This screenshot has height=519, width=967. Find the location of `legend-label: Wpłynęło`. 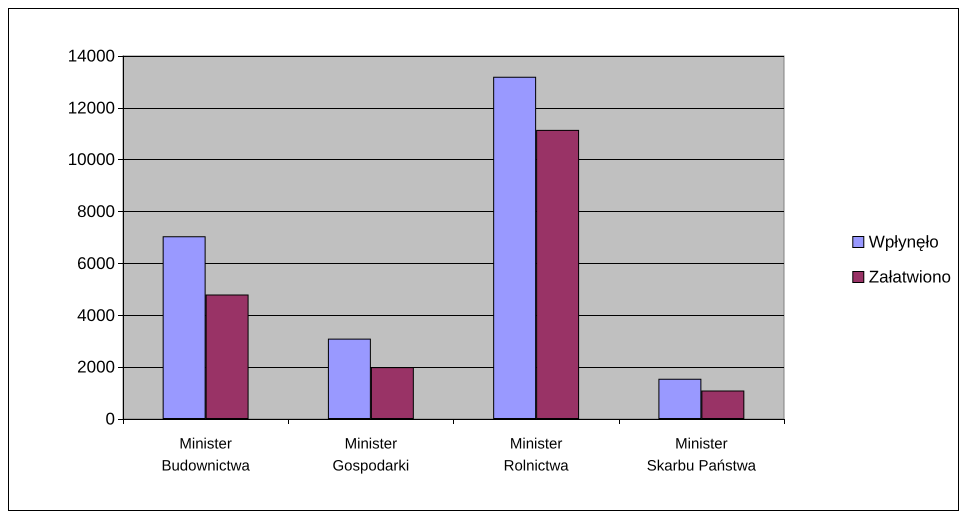

legend-label: Wpłynęło is located at coordinates (903, 242).